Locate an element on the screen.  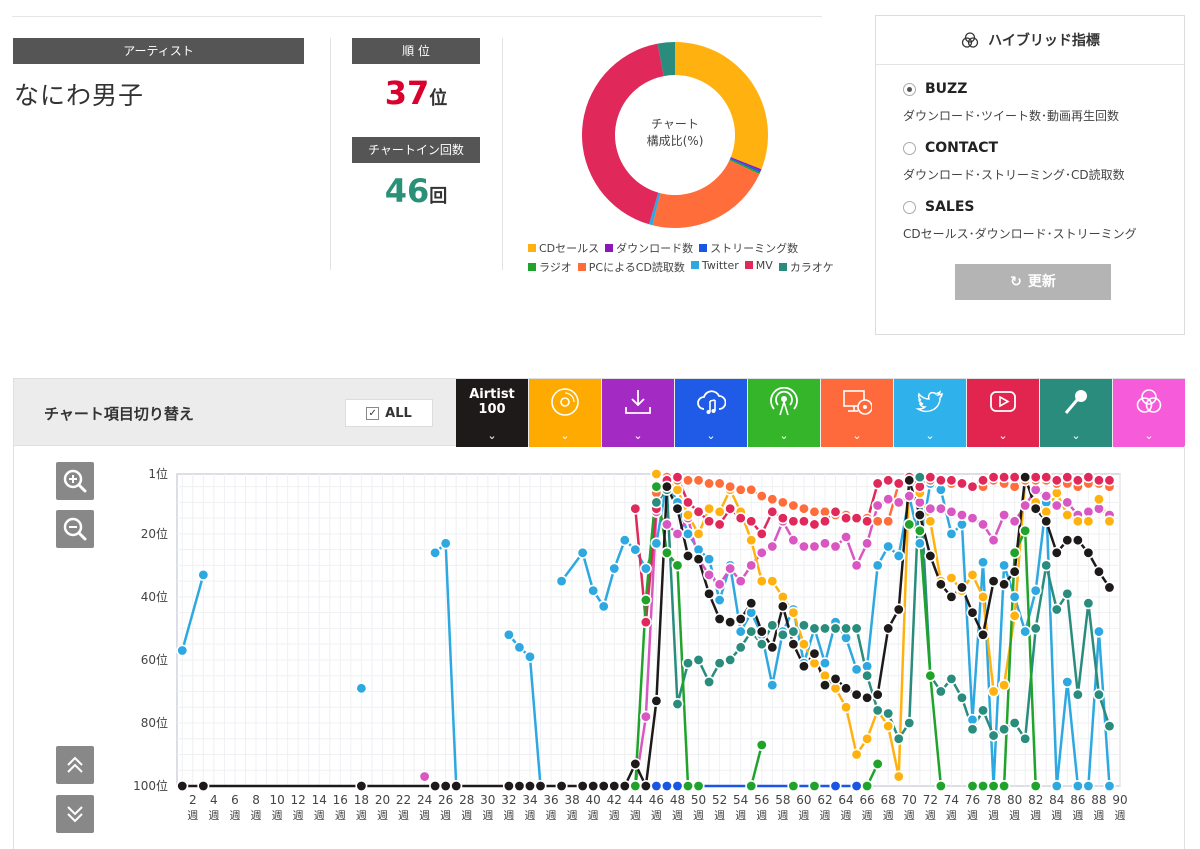
tab-youtube: ⌄ is located at coordinates (1003, 413).